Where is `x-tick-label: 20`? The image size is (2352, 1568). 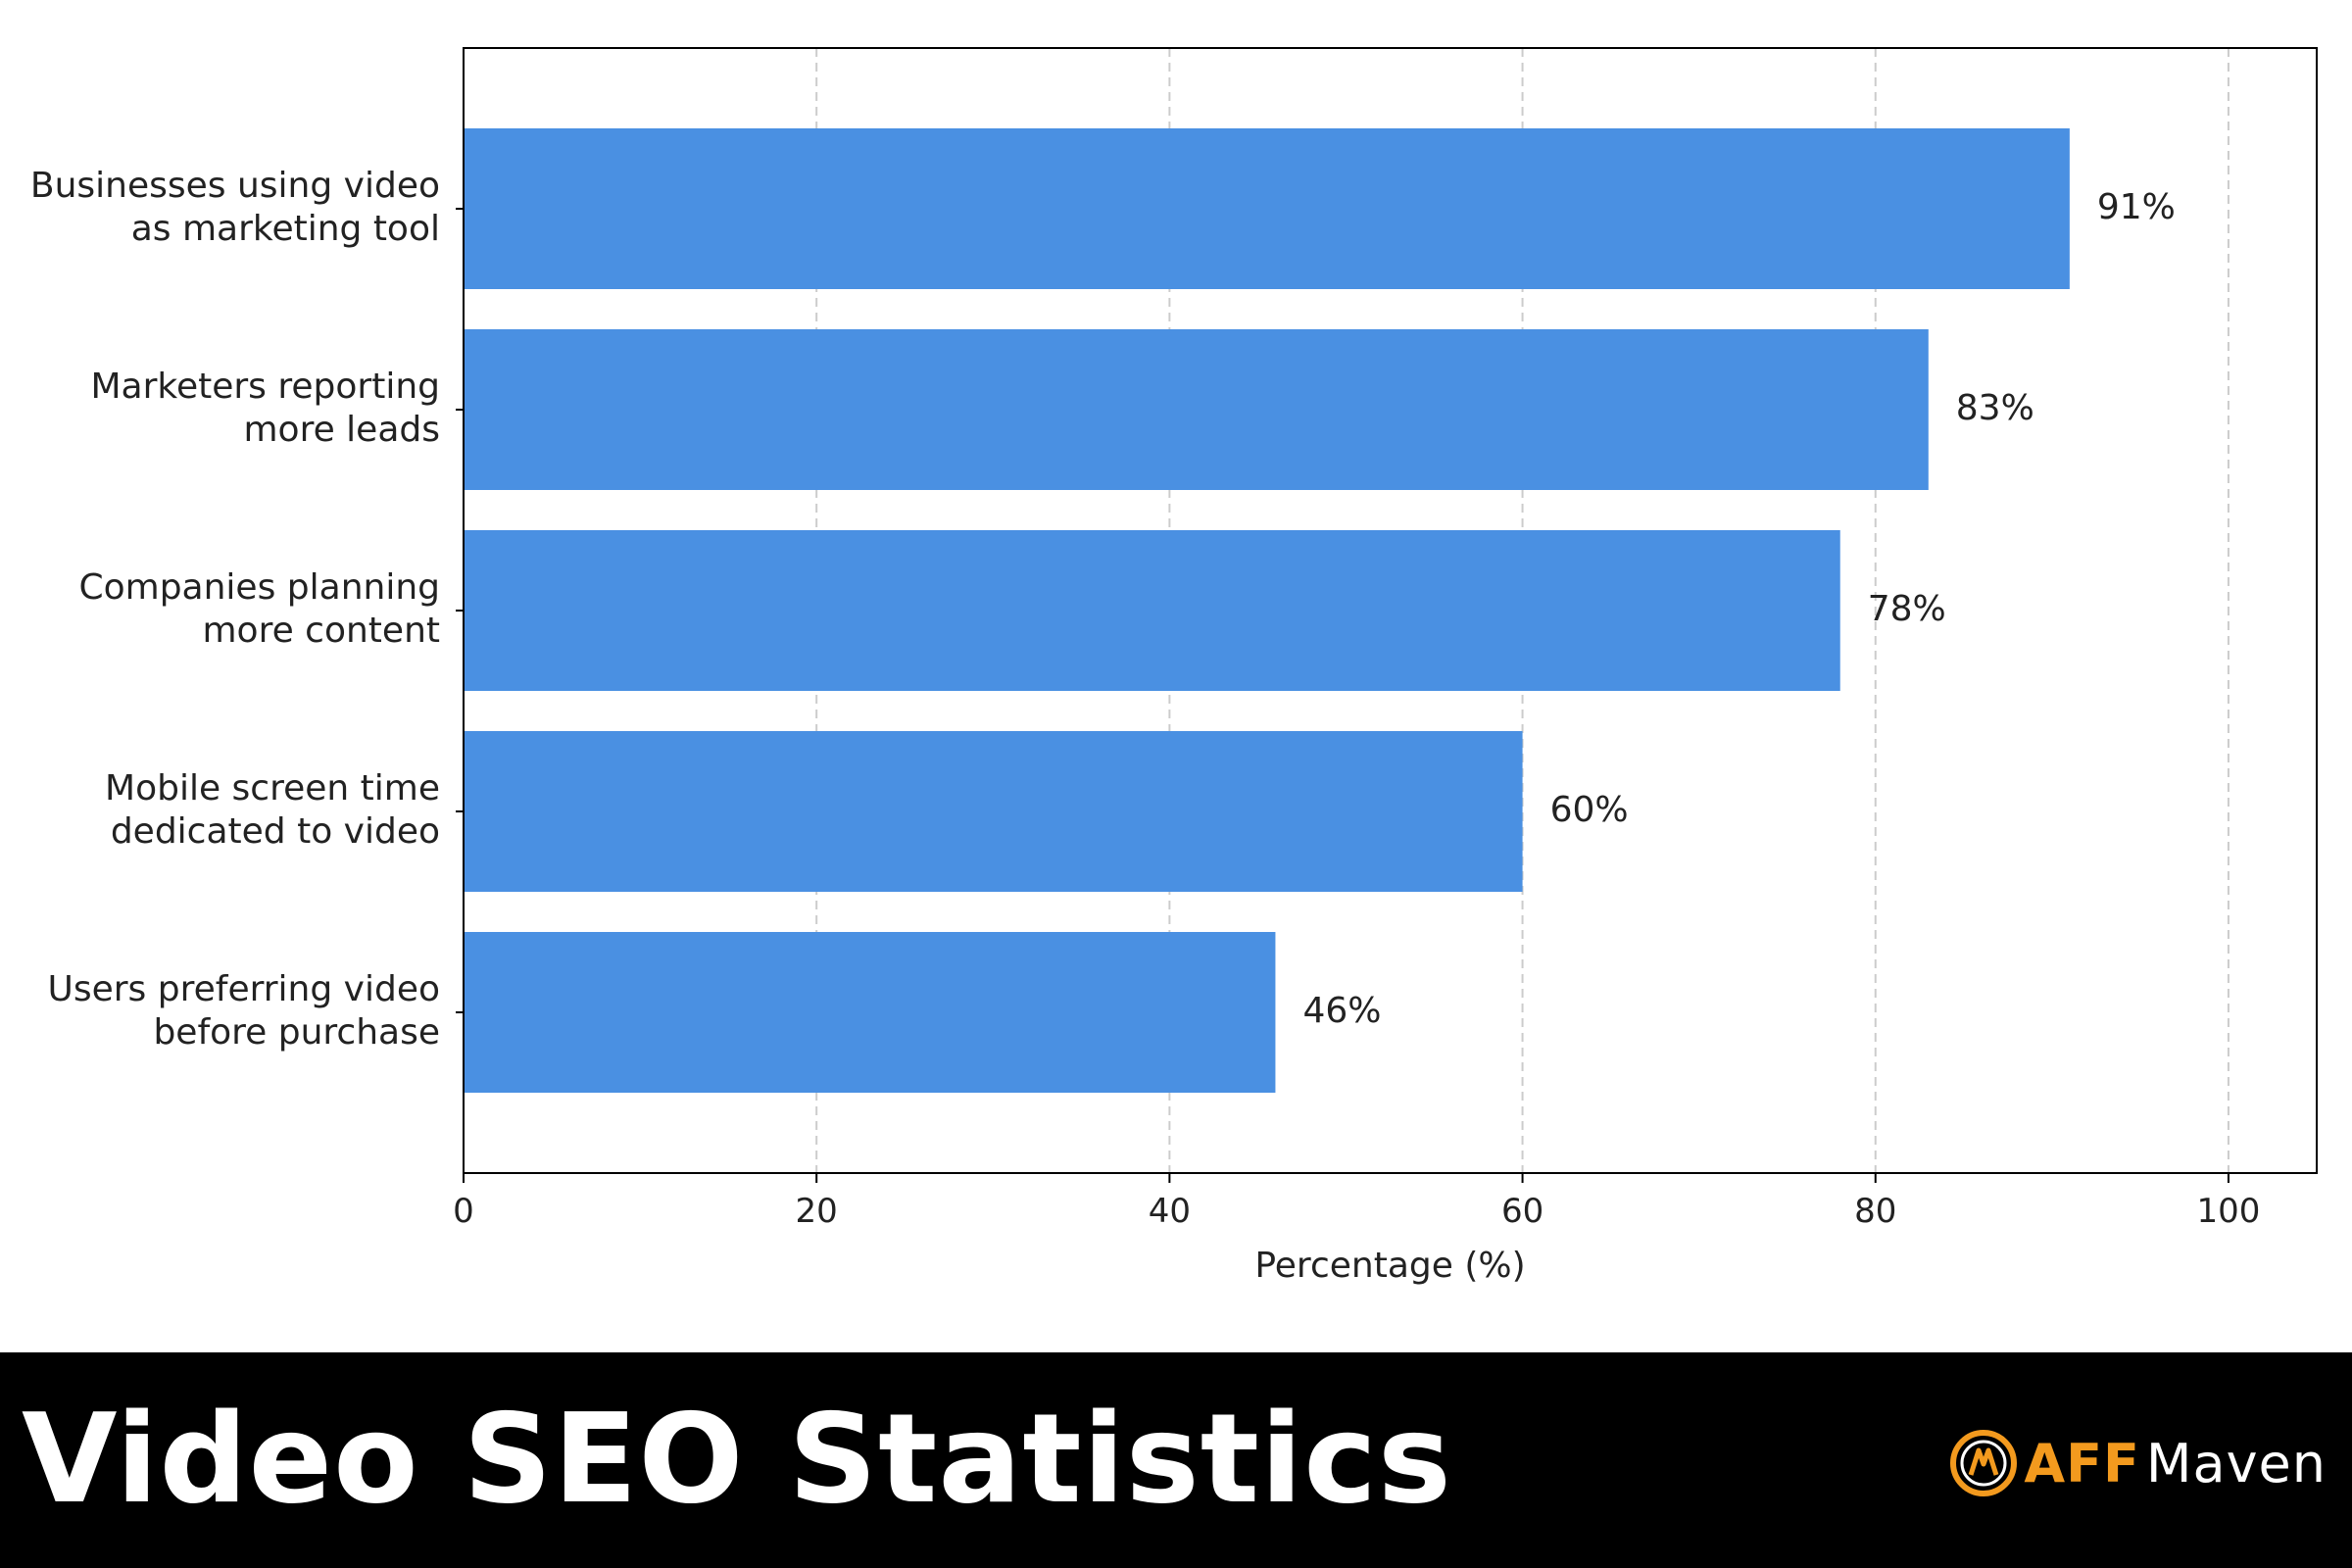 x-tick-label: 20 is located at coordinates (817, 1211).